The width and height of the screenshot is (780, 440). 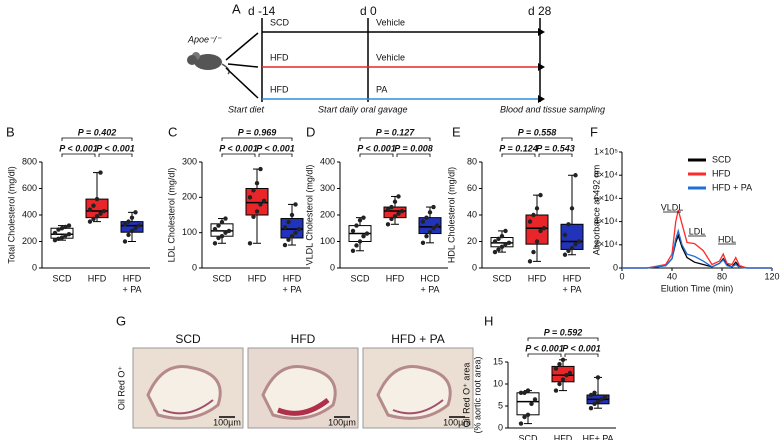 What do you see at coordinates (303, 407) in the screenshot?
I see `stain` at bounding box center [303, 407].